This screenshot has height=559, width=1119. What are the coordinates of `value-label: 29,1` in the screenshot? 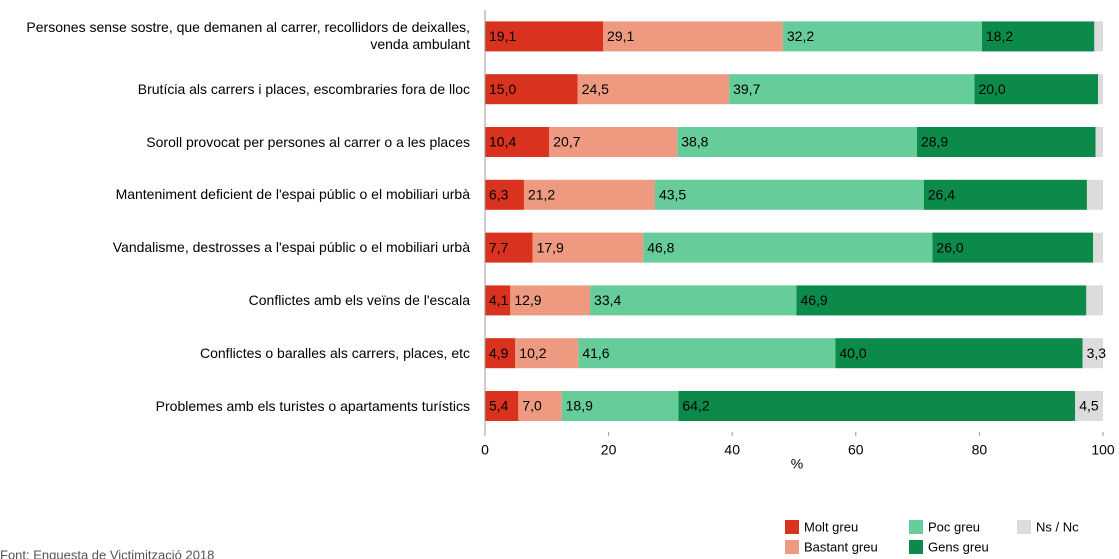 It's located at (620, 36).